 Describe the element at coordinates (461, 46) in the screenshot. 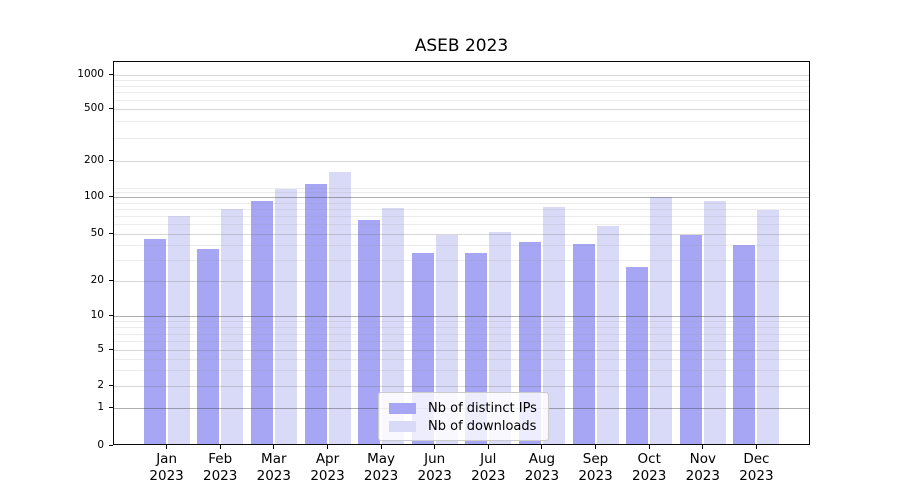

I see `chart-title: ASEB 2023` at that location.